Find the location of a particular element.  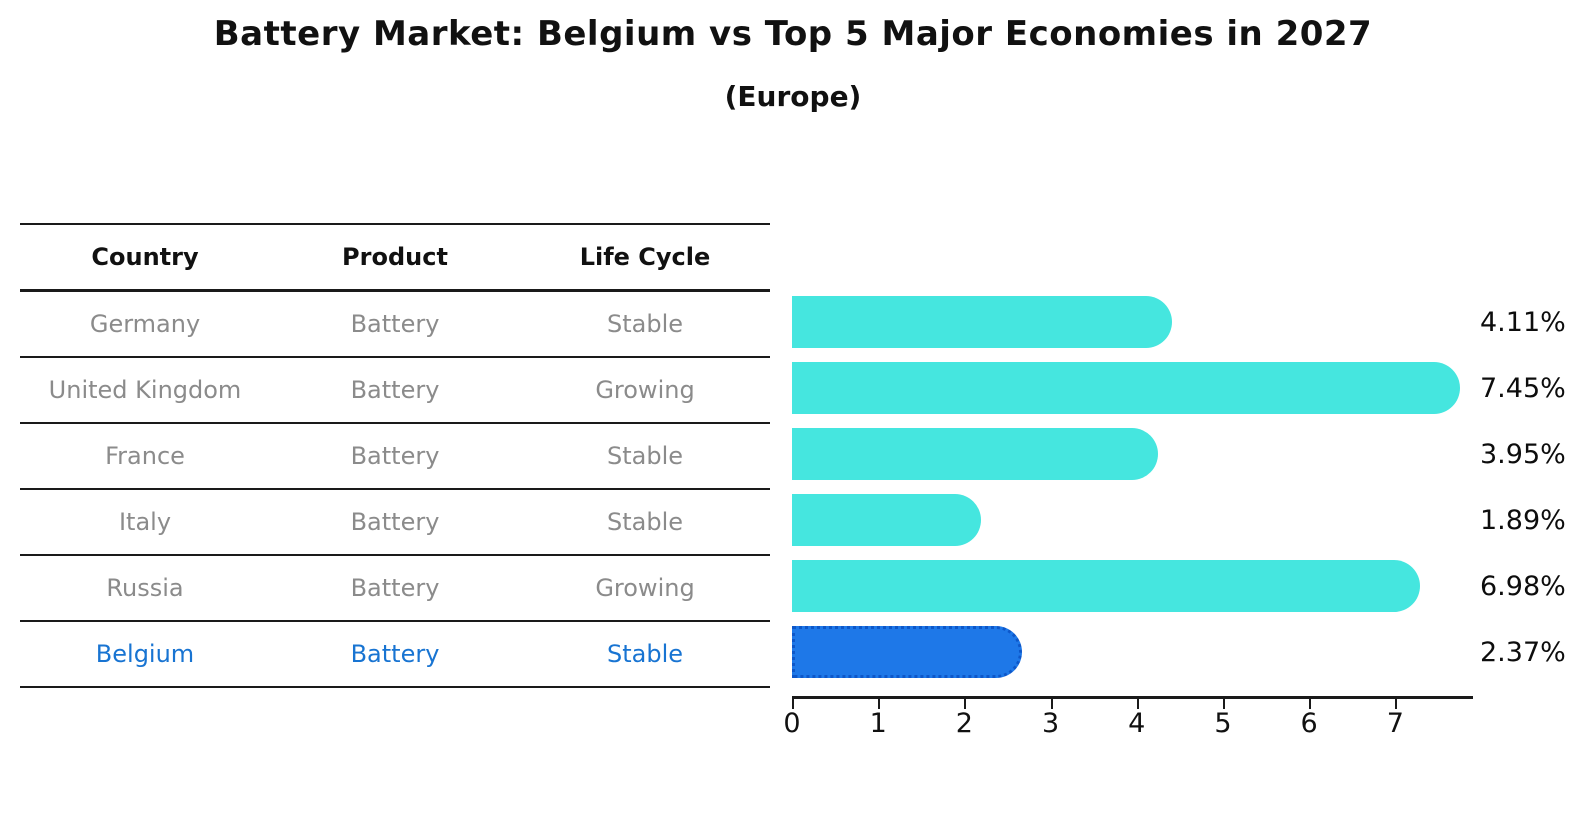

chart-subtitle: (Europe) is located at coordinates (793, 96).